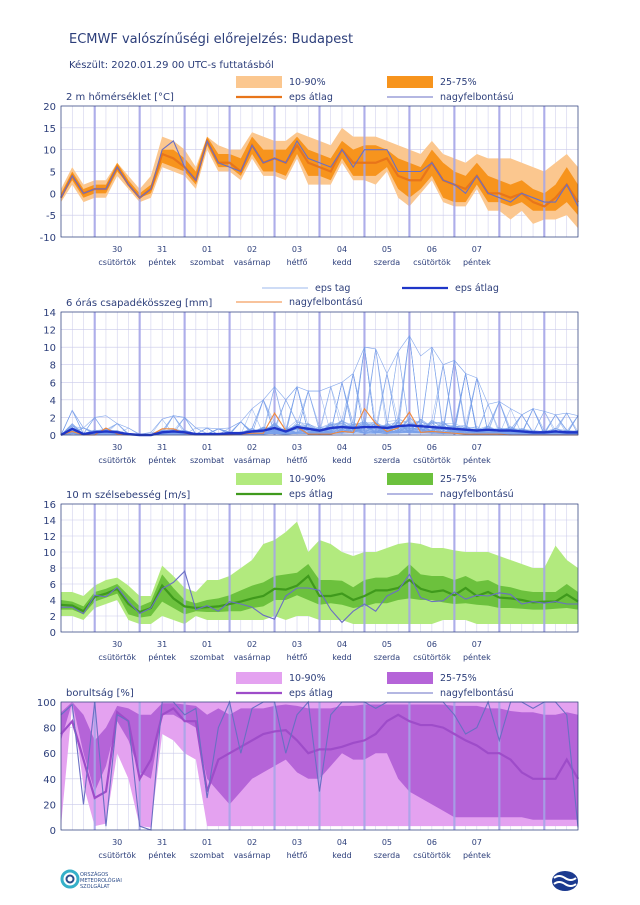 The height and width of the screenshot is (905, 640). I want to click on page-subtitle: Készült: 2020.01.29 00 UTC-s futtatásból, so click(171, 65).